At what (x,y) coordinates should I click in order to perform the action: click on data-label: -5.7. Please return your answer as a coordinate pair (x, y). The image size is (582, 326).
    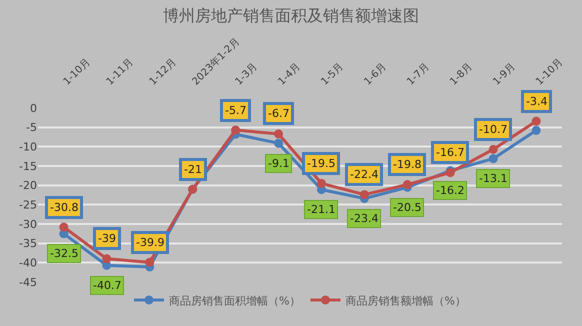
    Looking at the image, I should click on (235, 110).